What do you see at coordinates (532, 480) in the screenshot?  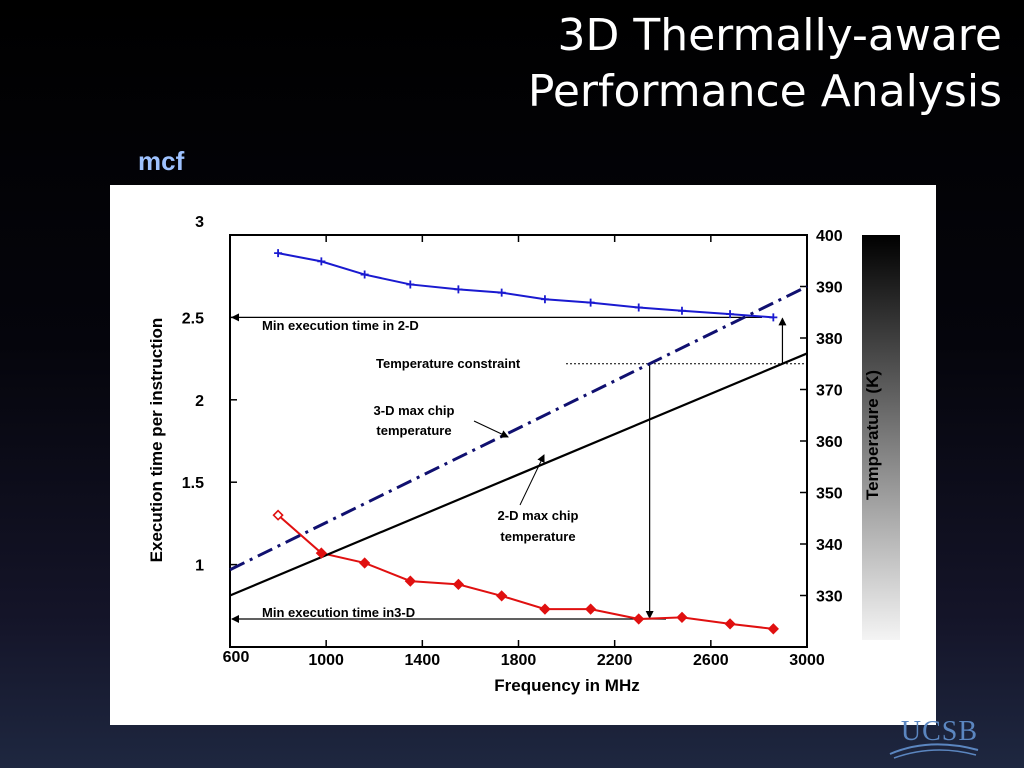 I see `pointer-2d-temp` at bounding box center [532, 480].